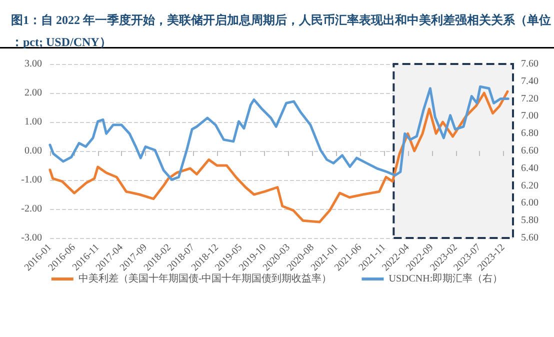  What do you see at coordinates (529, 81) in the screenshot?
I see `y2-tick-label: 7.40` at bounding box center [529, 81].